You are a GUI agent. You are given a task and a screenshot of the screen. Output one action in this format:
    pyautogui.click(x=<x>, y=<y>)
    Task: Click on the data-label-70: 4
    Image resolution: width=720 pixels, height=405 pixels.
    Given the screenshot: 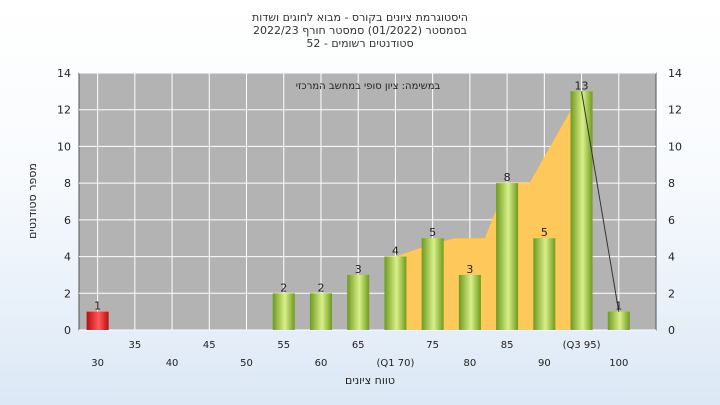 What is the action you would take?
    pyautogui.click(x=395, y=251)
    